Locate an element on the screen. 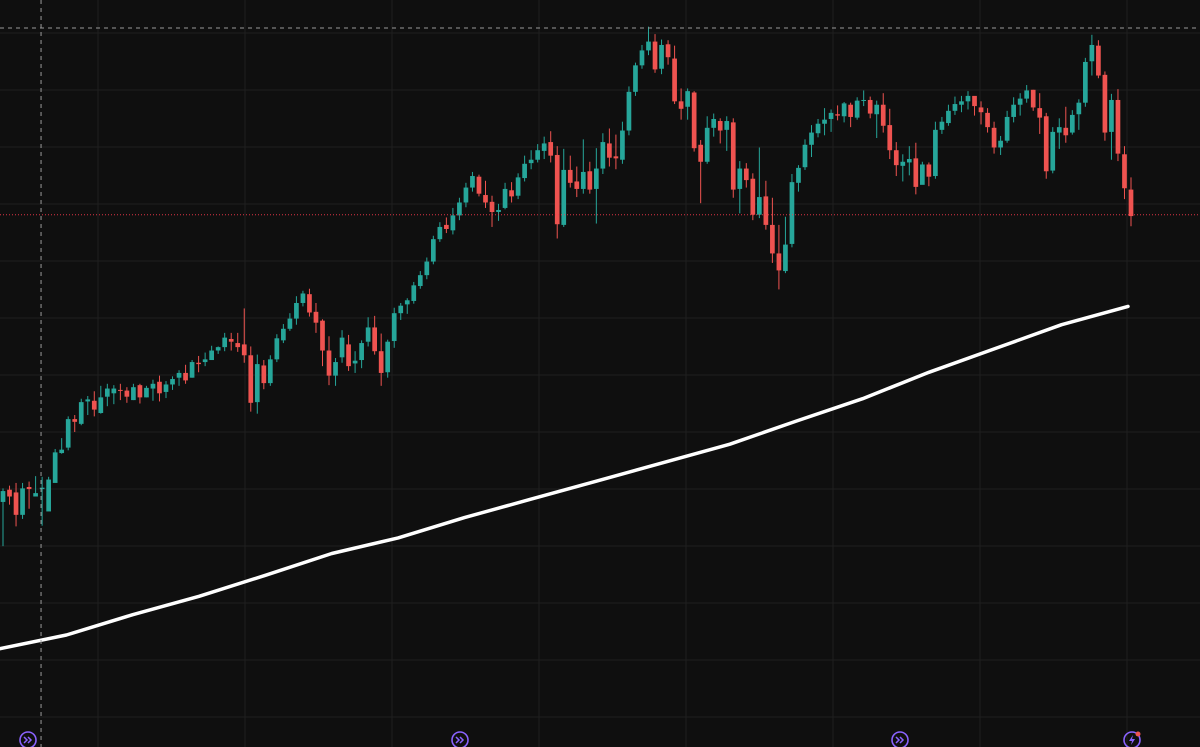 The image size is (1200, 747). marker-ring is located at coordinates (900, 739).